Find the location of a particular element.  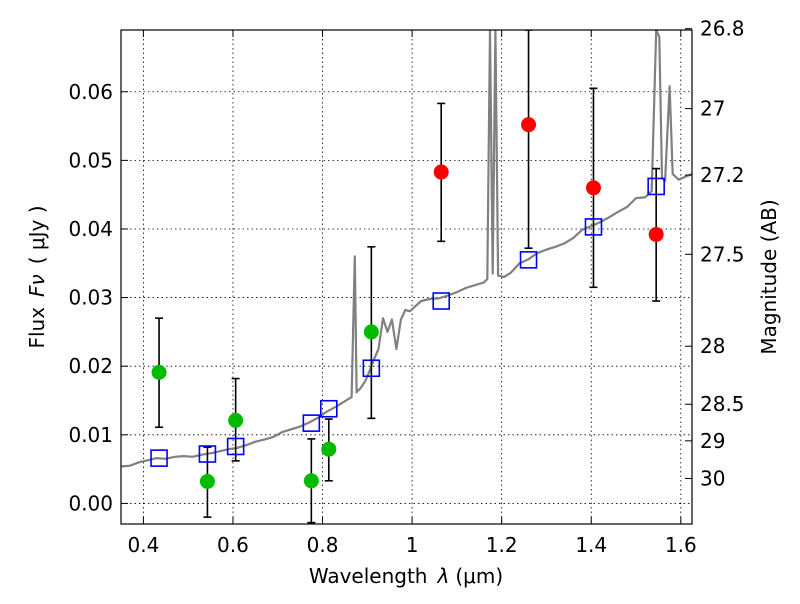

y-tick-label: 0.03 is located at coordinates (90, 298).